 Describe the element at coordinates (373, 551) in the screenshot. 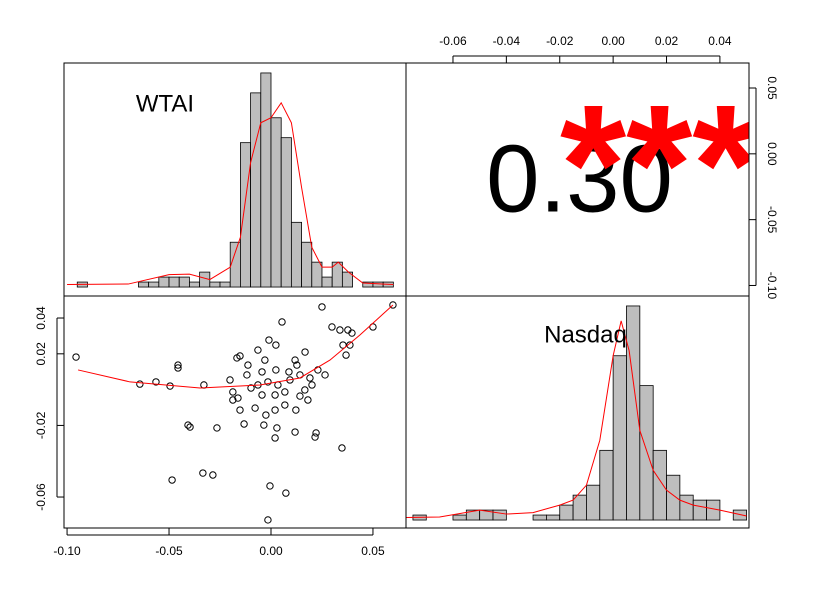

I see `x-tick-label: 0.05` at that location.